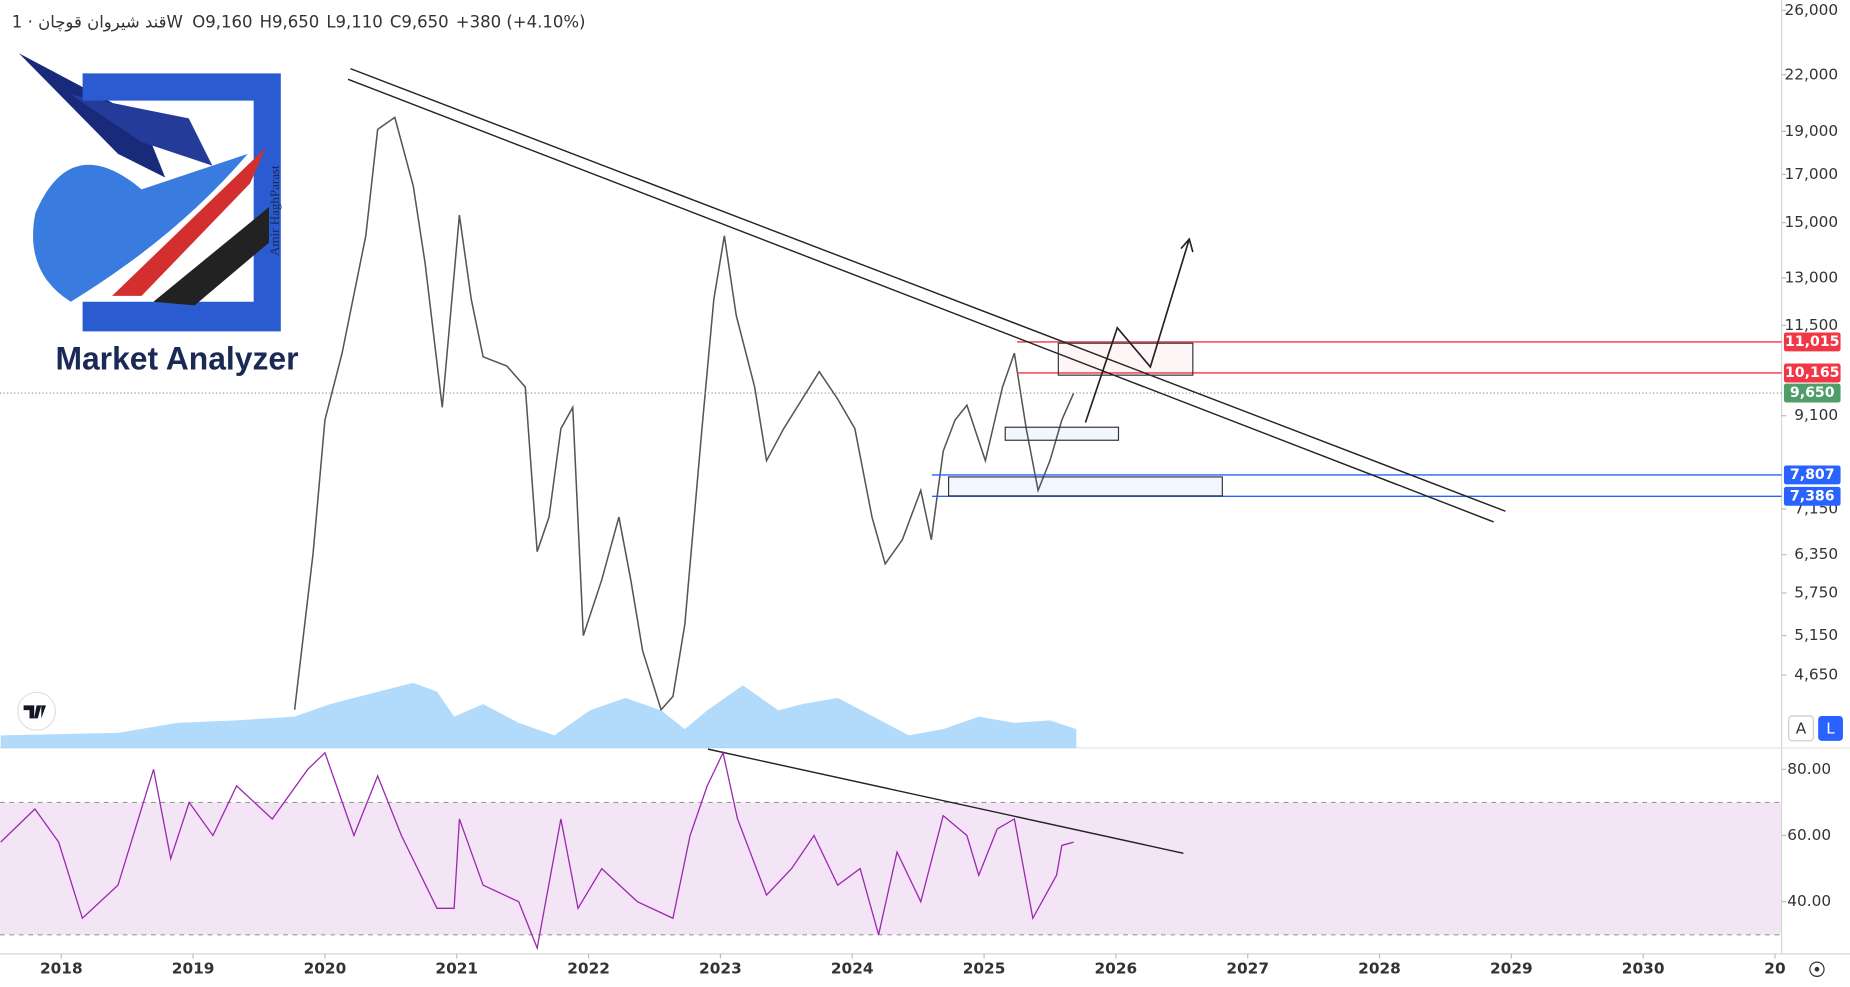 The width and height of the screenshot is (1850, 987). I want to click on rsi-band-fill, so click(891, 868).